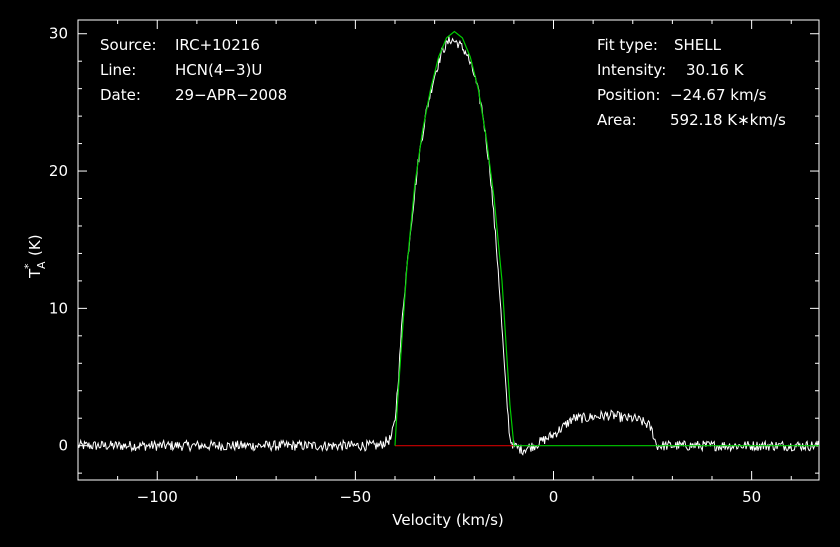 Image resolution: width=840 pixels, height=547 pixels. Describe the element at coordinates (628, 95) in the screenshot. I see `position-label: Position:` at that location.